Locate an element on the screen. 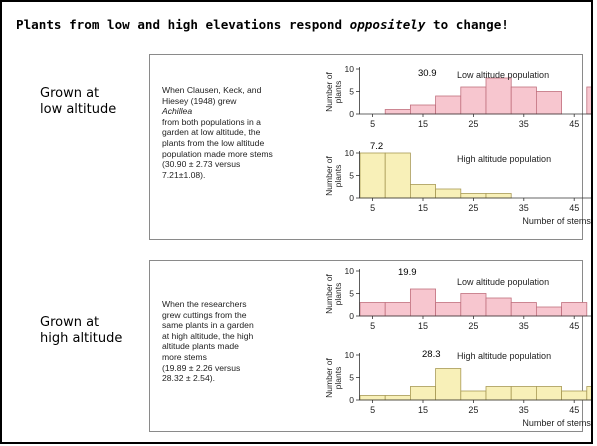 This screenshot has height=446, width=597. description-line: from both populations in a is located at coordinates (211, 121).